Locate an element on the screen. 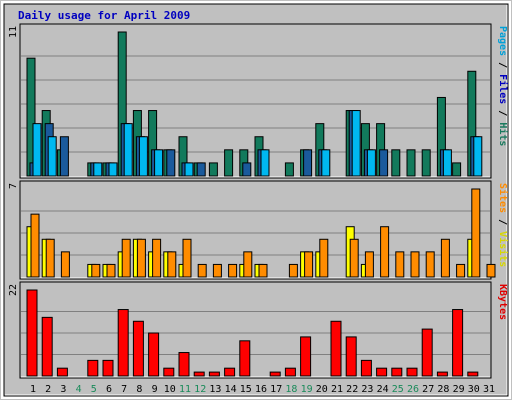 The width and height of the screenshot is (512, 400). x-tick-label: 15 is located at coordinates (246, 389).